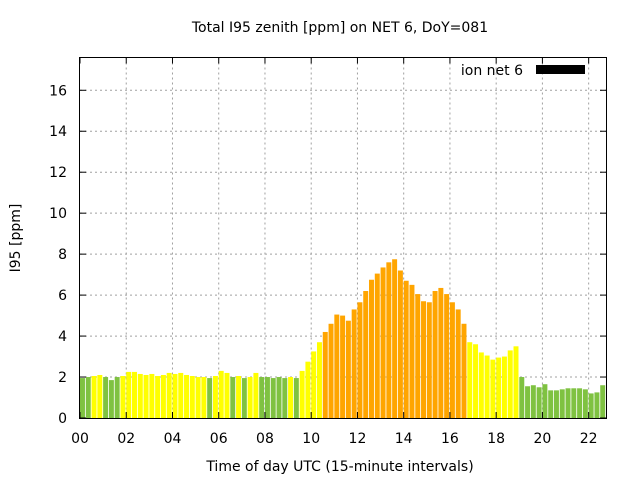 The height and width of the screenshot is (480, 640). I want to click on x-tick-label: 00, so click(80, 439).